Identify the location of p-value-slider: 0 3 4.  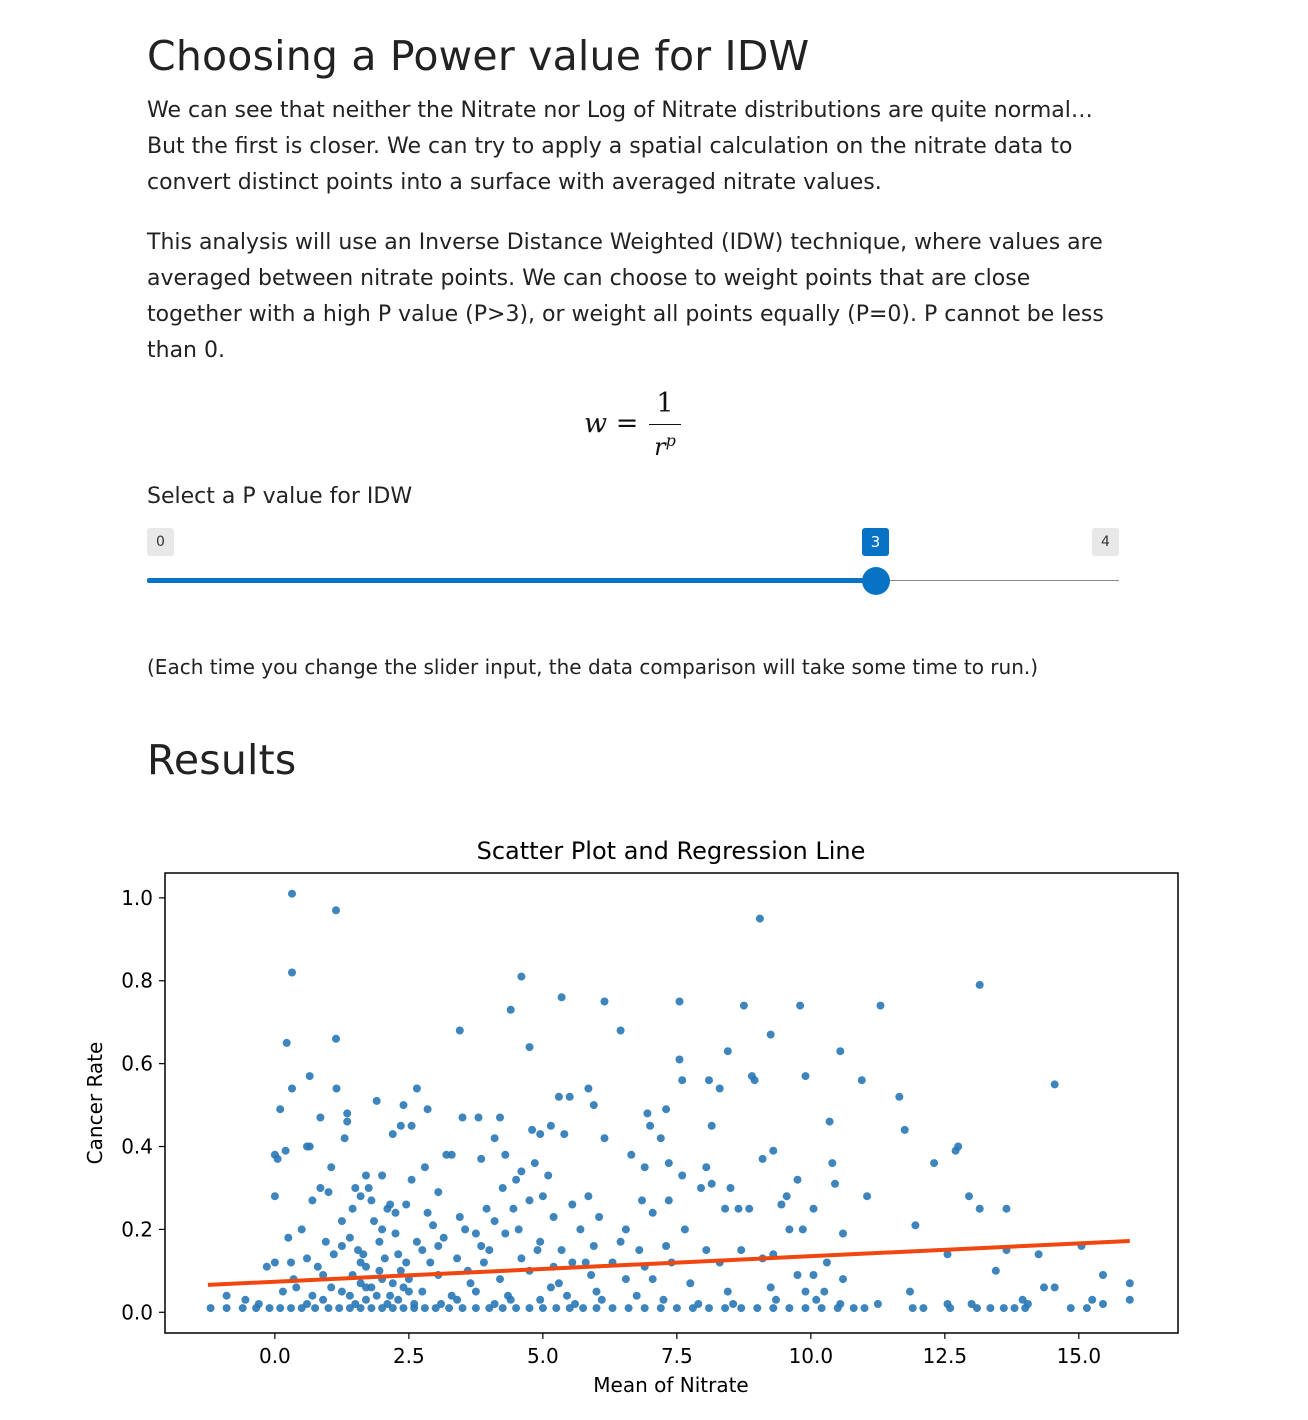
(633, 563).